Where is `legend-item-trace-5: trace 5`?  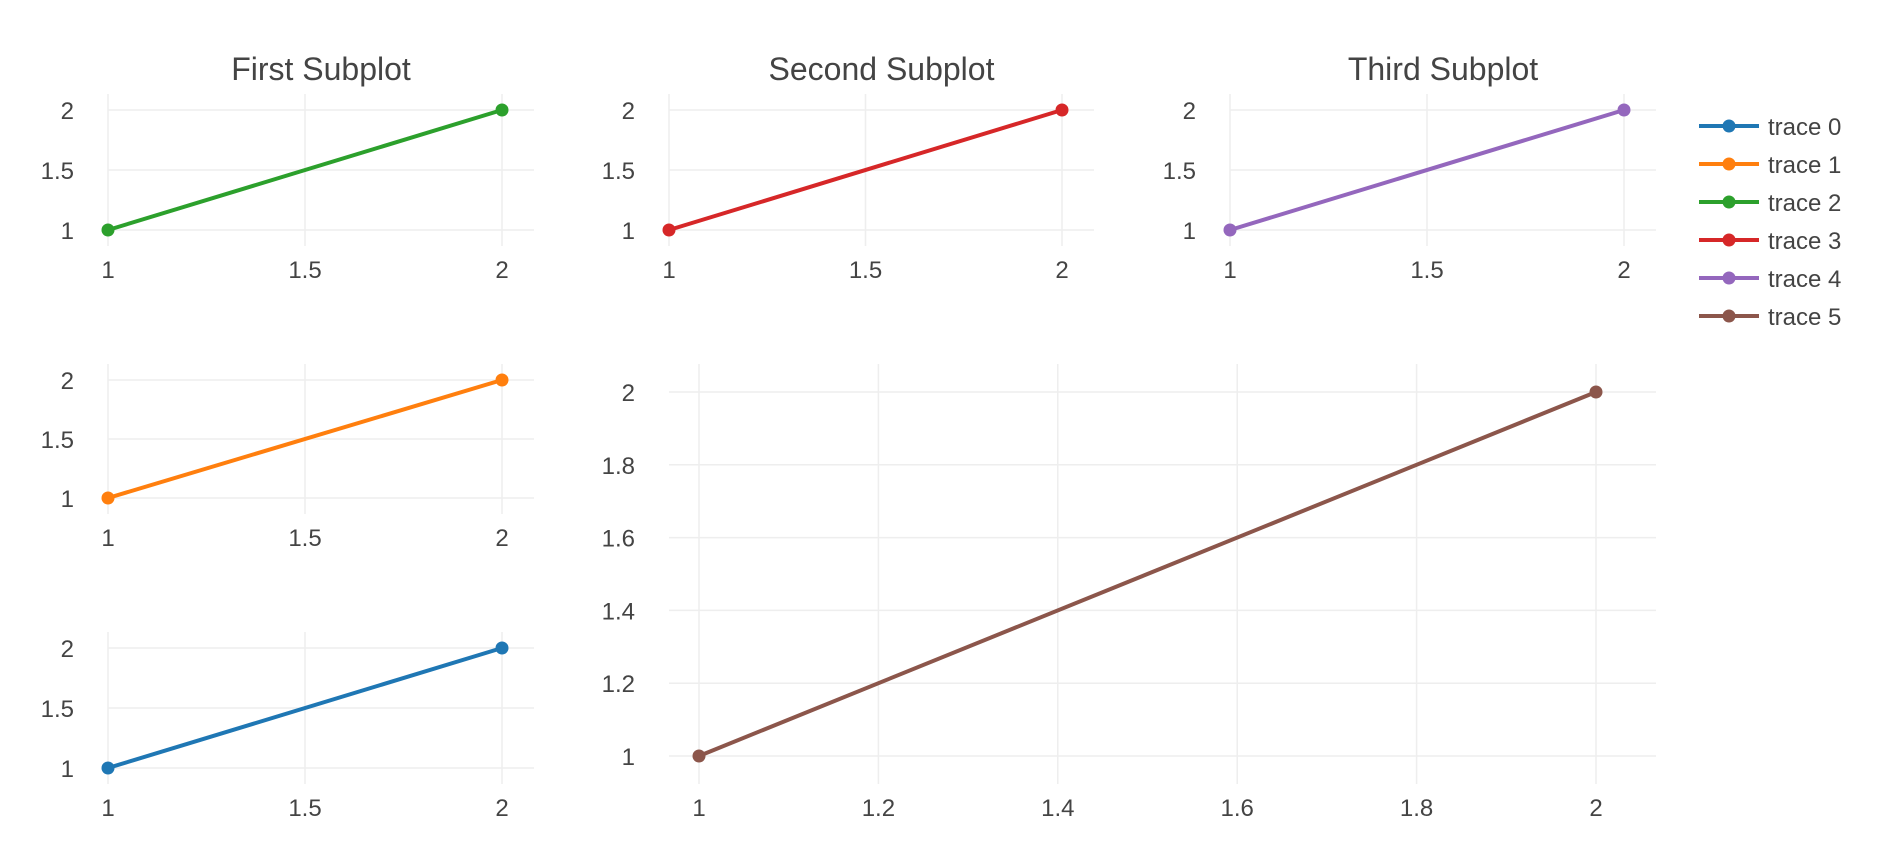 legend-item-trace-5: trace 5 is located at coordinates (1770, 317).